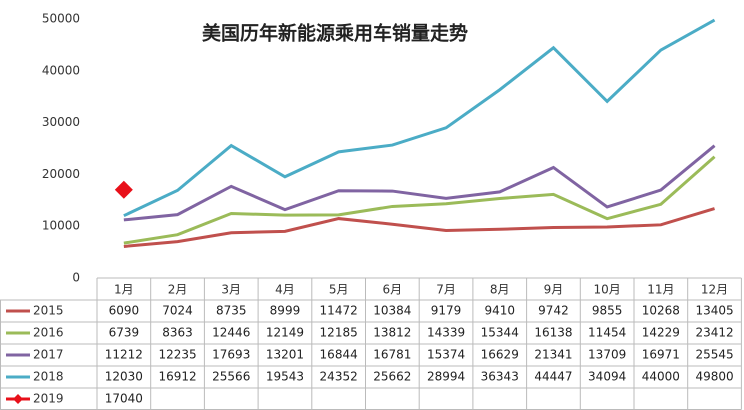 The width and height of the screenshot is (744, 410). What do you see at coordinates (661, 333) in the screenshot?
I see `table-cell: 14229` at bounding box center [661, 333].